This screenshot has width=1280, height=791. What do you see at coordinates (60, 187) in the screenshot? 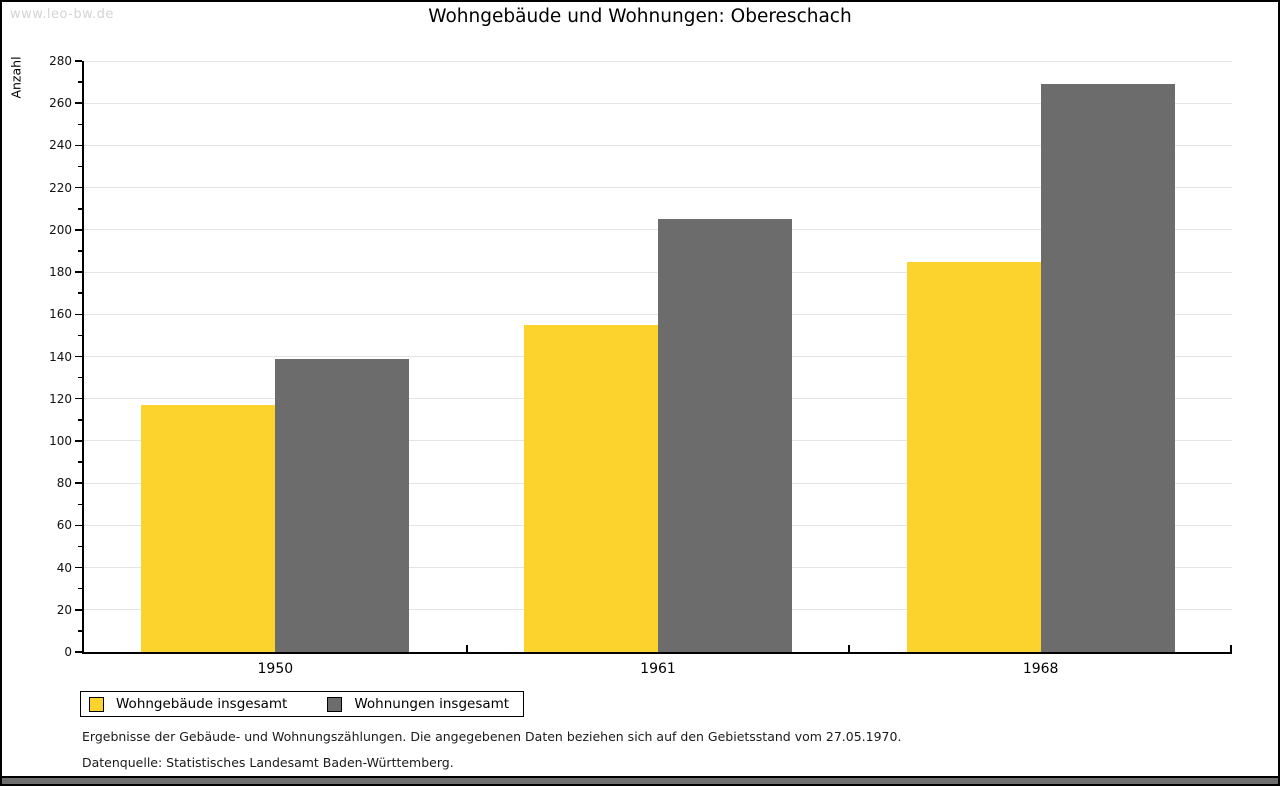
I see `y-tick-label: 220` at bounding box center [60, 187].